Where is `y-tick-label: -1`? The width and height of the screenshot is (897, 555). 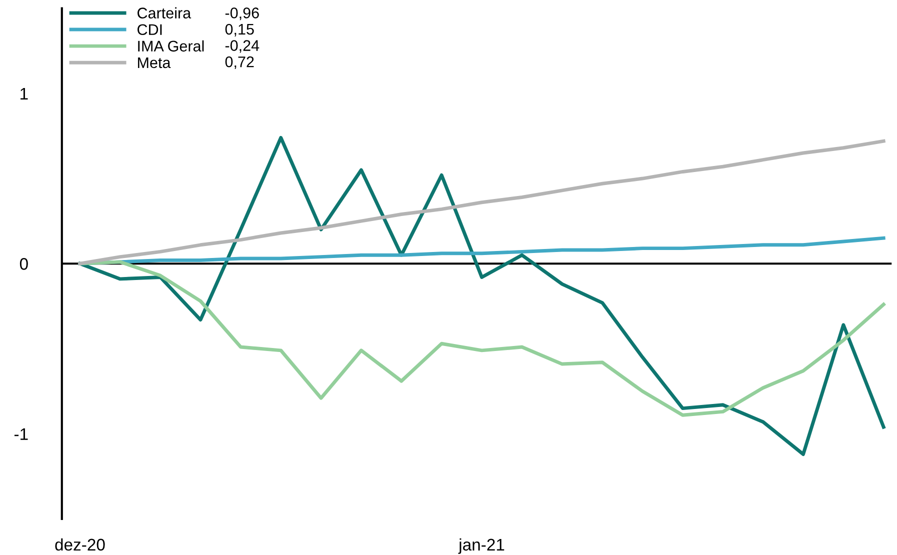
y-tick-label: -1 is located at coordinates (21, 434).